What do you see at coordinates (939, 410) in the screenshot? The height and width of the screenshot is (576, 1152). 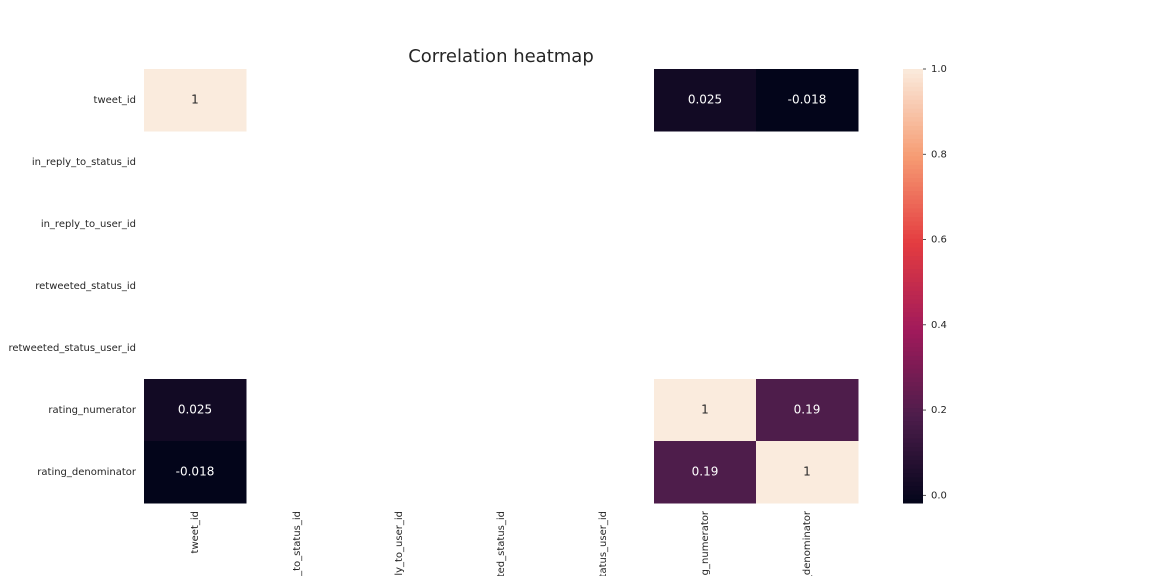 I see `colorbar-tick-label: 0.2` at bounding box center [939, 410].